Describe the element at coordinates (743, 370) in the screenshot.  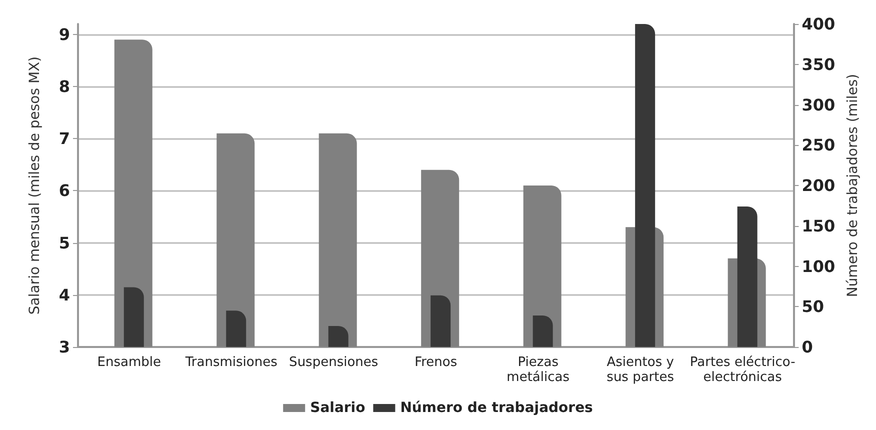
I see `x-tick-label: Partes eléctrico- electrónicas` at that location.